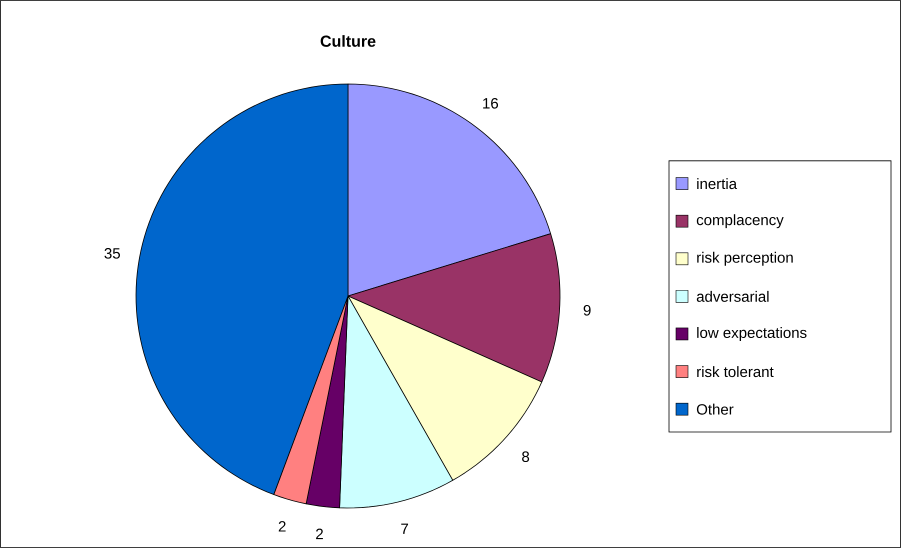 This screenshot has height=548, width=901. What do you see at coordinates (112, 253) in the screenshot?
I see `data-label: 35` at bounding box center [112, 253].